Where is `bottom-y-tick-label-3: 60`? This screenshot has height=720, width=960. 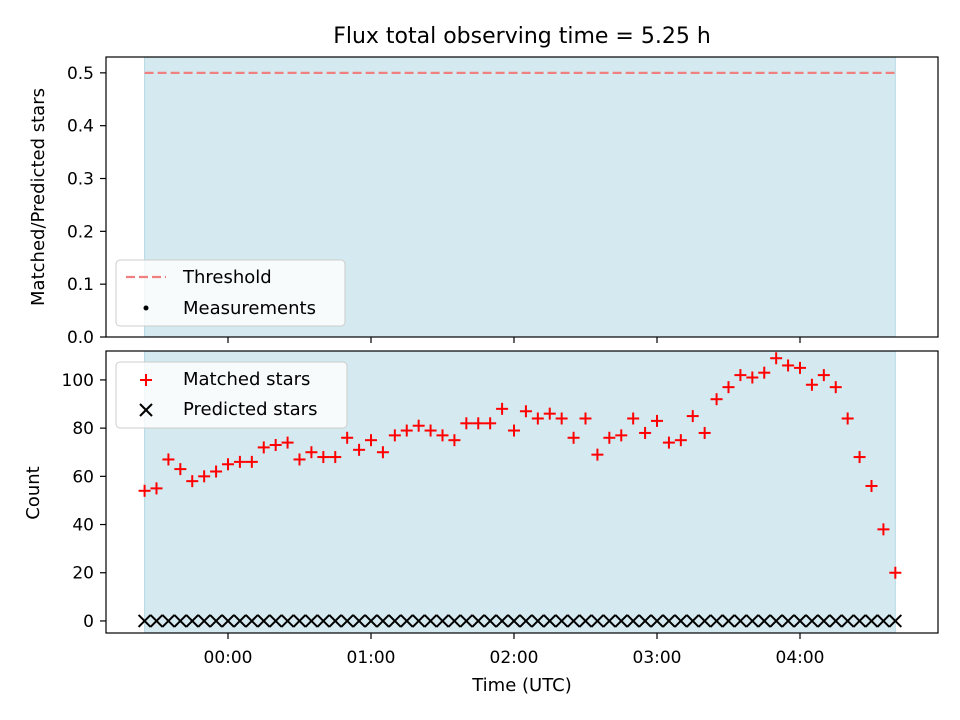
bottom-y-tick-label-3: 60 is located at coordinates (83, 477).